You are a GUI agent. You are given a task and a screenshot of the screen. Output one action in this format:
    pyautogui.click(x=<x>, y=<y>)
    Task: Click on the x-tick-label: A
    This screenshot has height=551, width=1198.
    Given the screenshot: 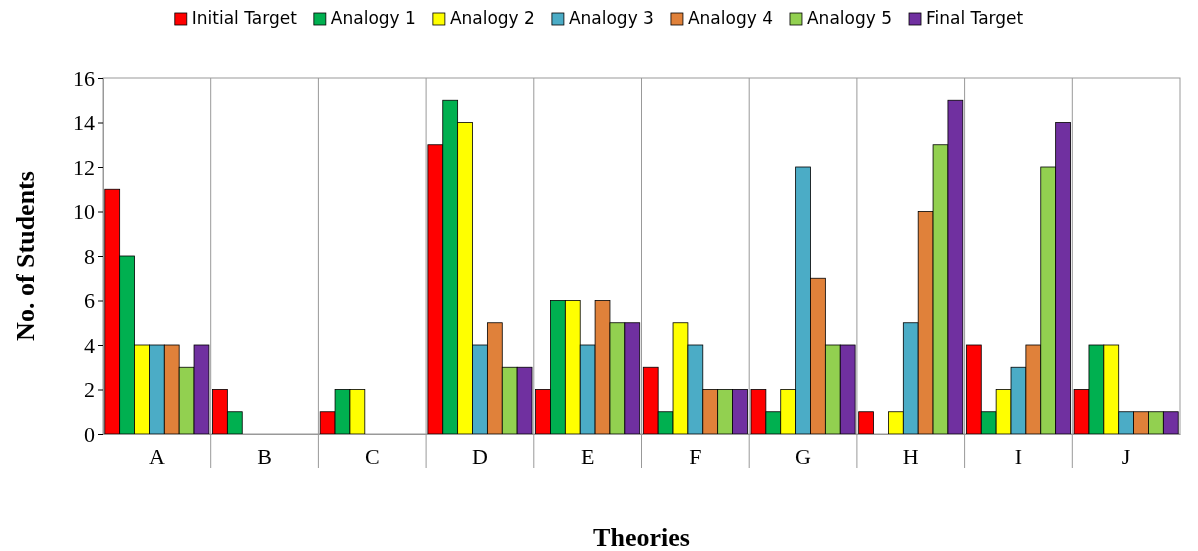 What is the action you would take?
    pyautogui.click(x=156, y=456)
    